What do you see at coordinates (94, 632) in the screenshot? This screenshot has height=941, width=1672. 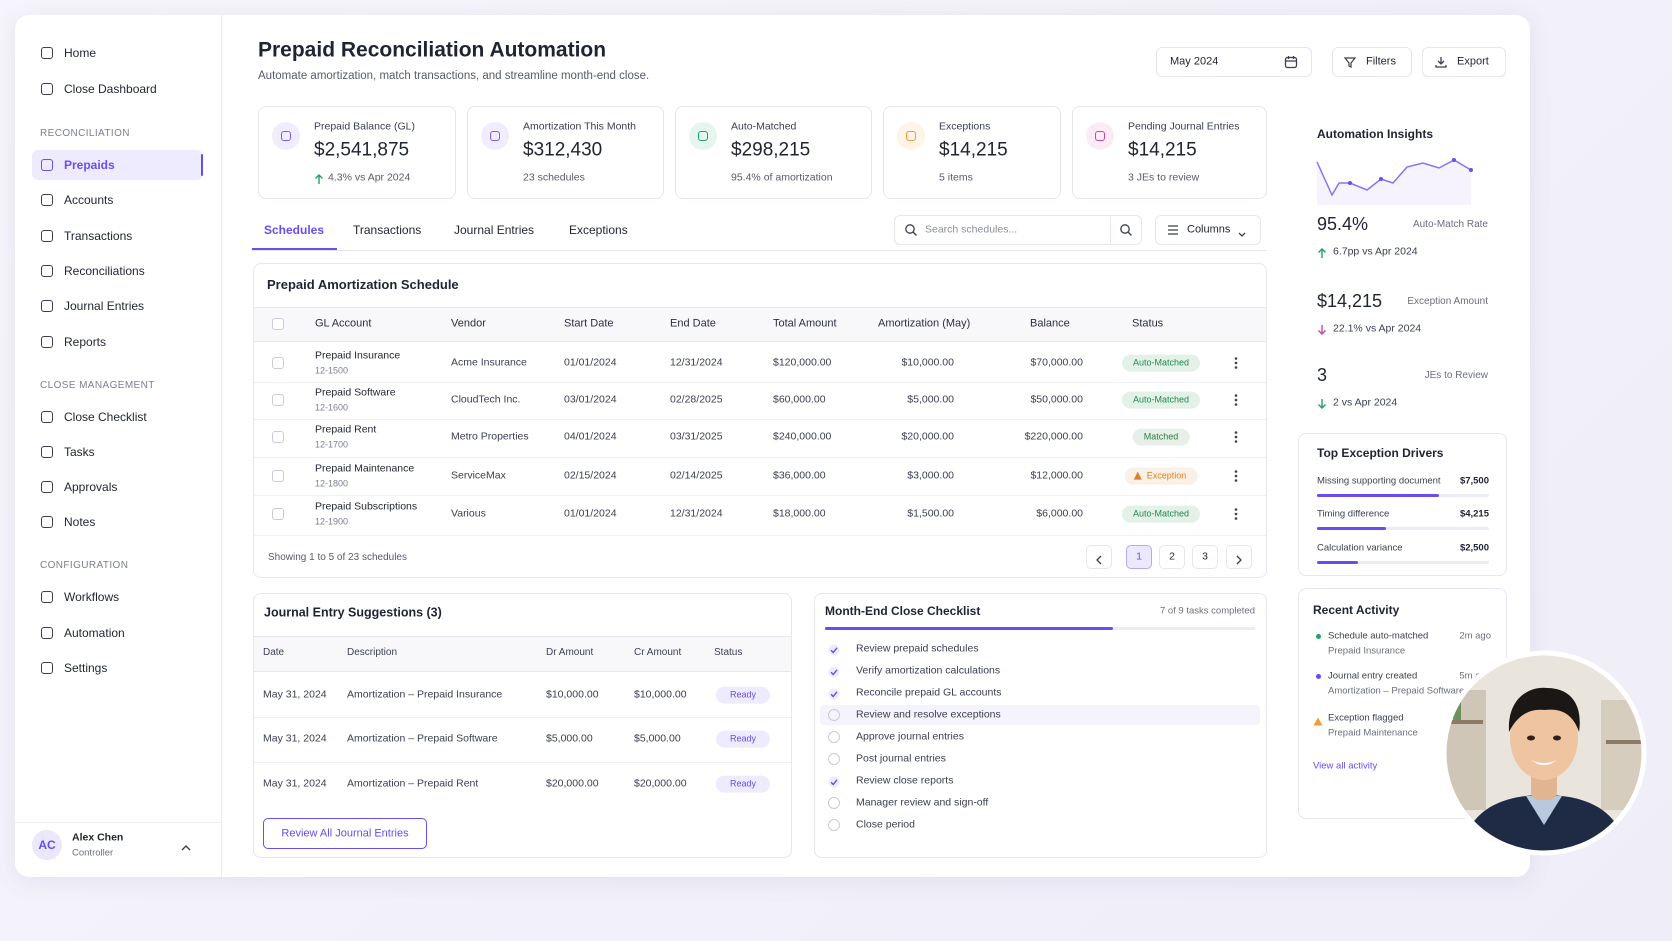 I see `nav-item: Automation` at bounding box center [94, 632].